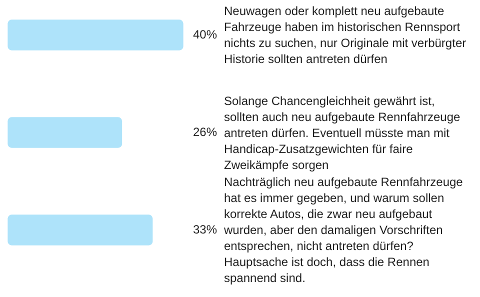 The width and height of the screenshot is (480, 297). I want to click on data-label: 33%, so click(205, 229).